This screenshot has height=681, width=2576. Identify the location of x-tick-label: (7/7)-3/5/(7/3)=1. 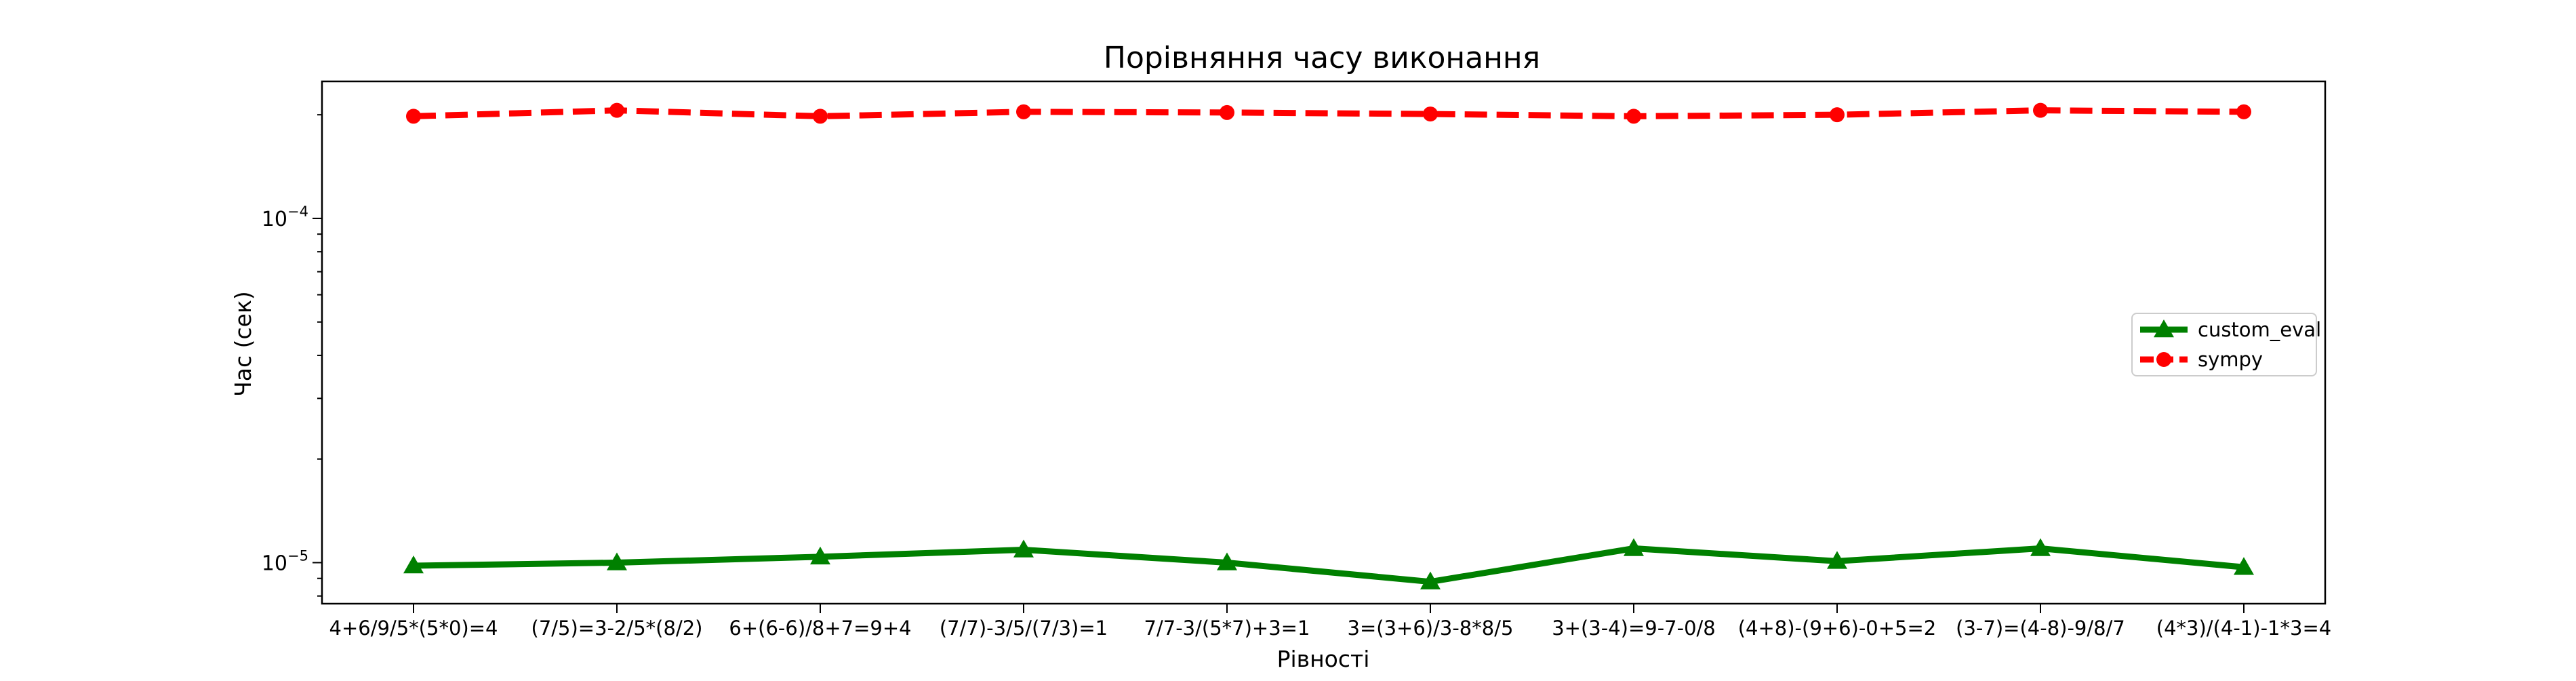
(1024, 628).